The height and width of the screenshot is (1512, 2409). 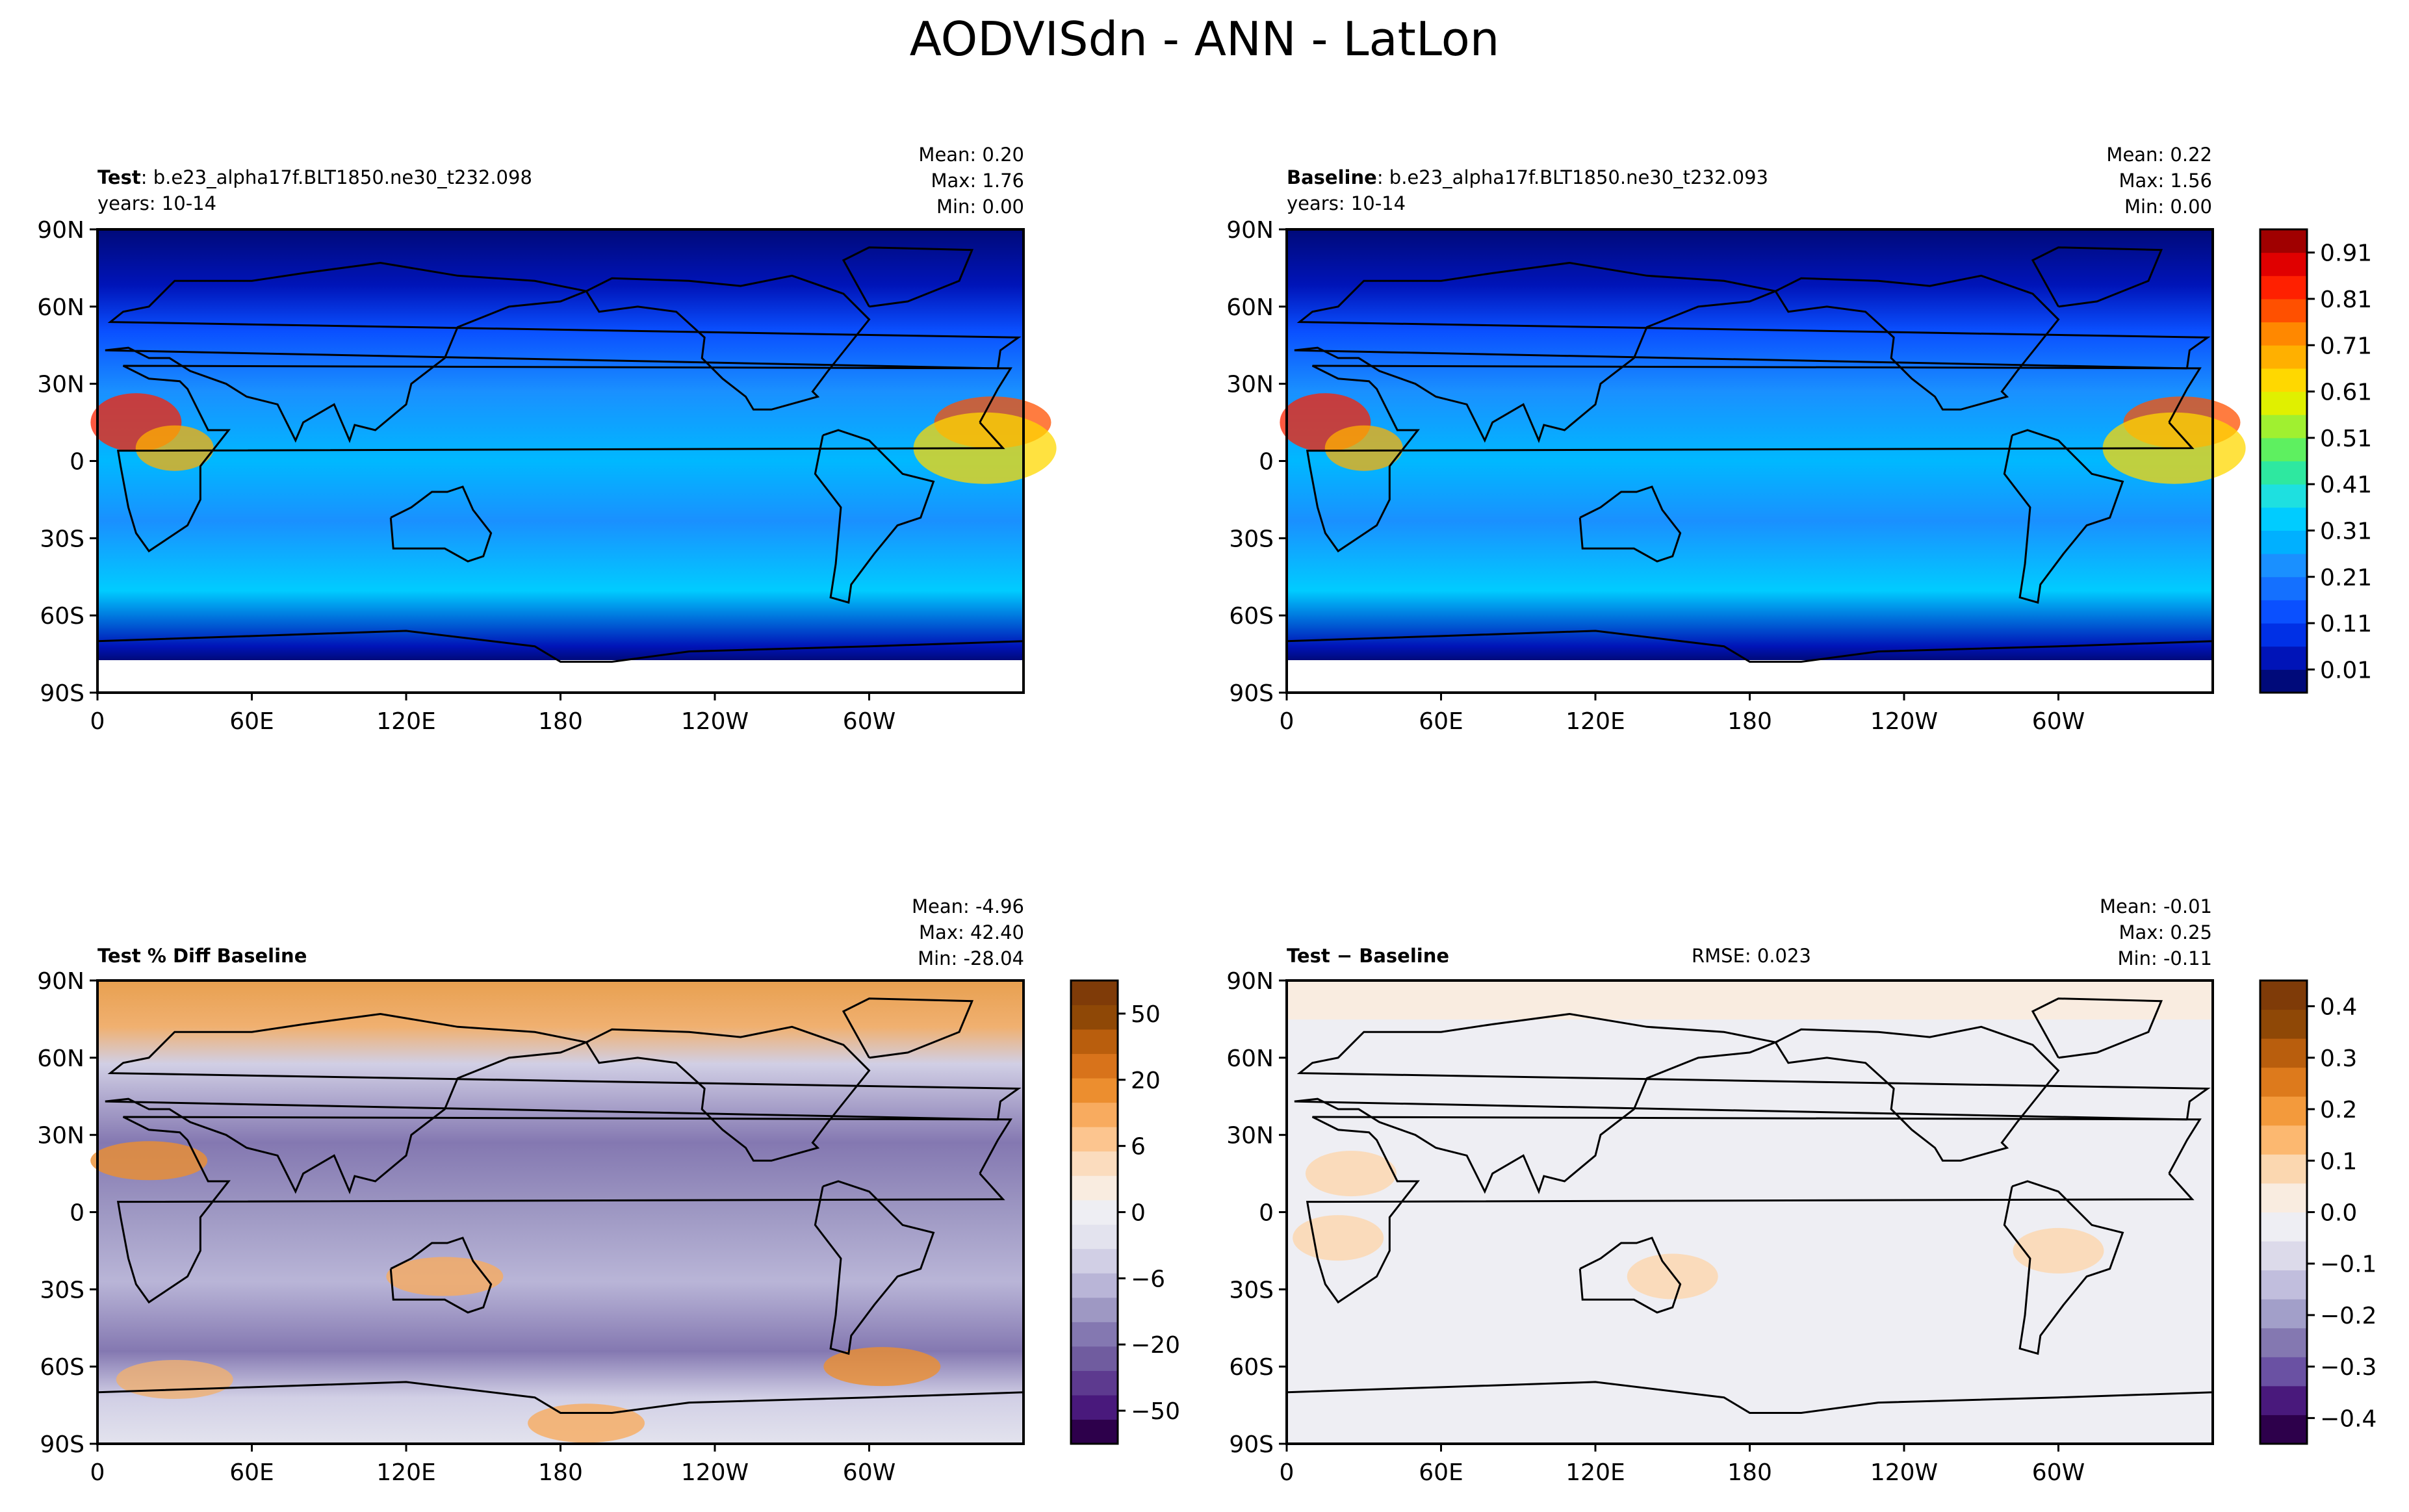 I want to click on colorbar-aod-tick-label: 0.41, so click(x=2346, y=485).